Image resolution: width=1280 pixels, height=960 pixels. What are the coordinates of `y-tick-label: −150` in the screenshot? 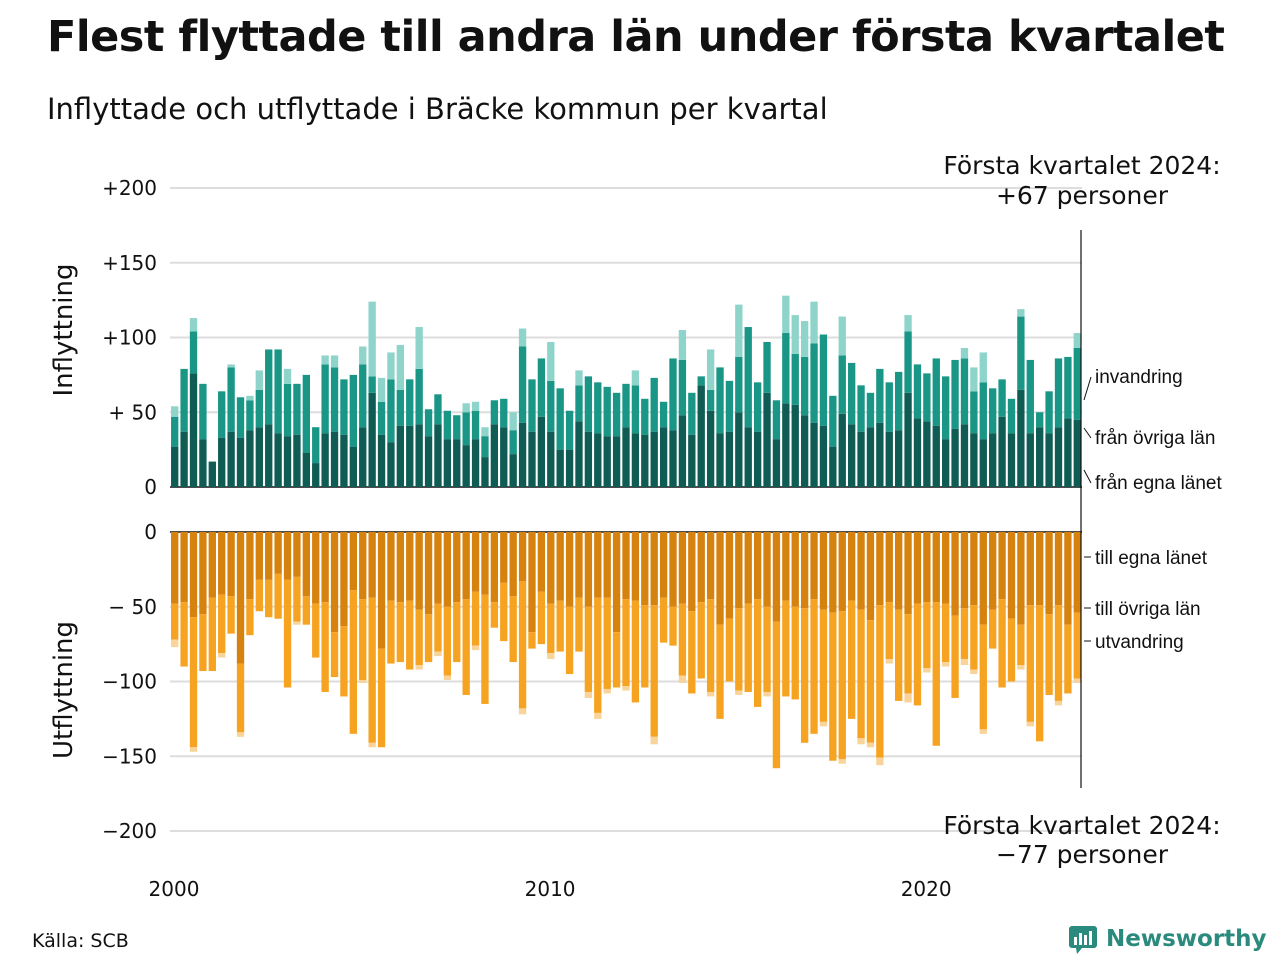 It's located at (129, 756).